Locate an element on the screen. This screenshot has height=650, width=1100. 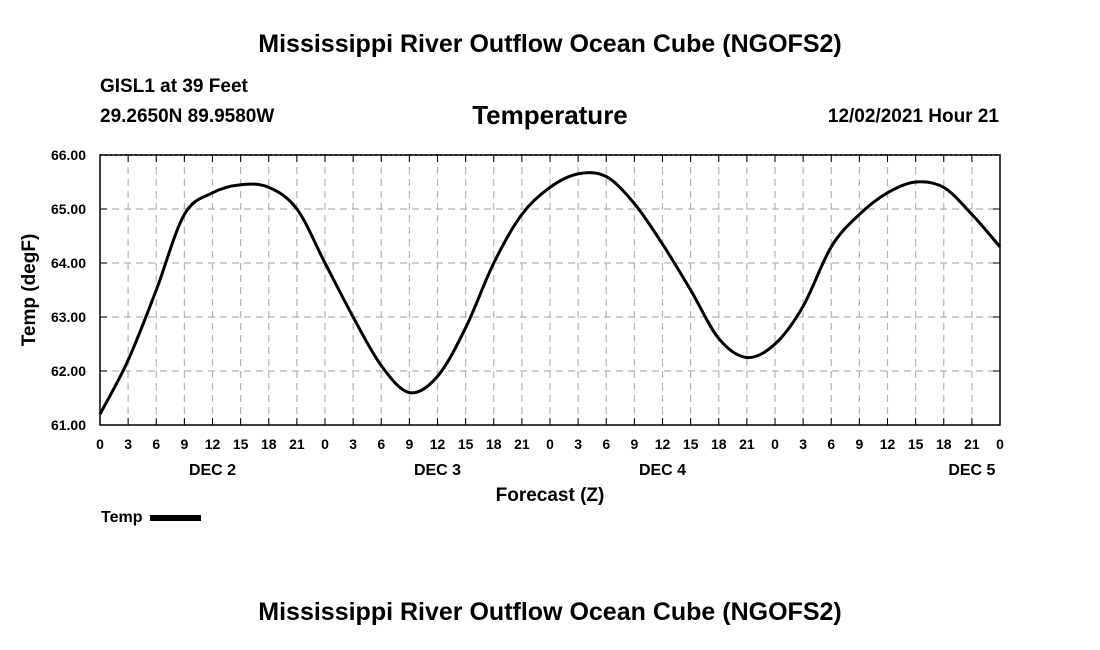
y-tick-label: 61.00 is located at coordinates (68, 425).